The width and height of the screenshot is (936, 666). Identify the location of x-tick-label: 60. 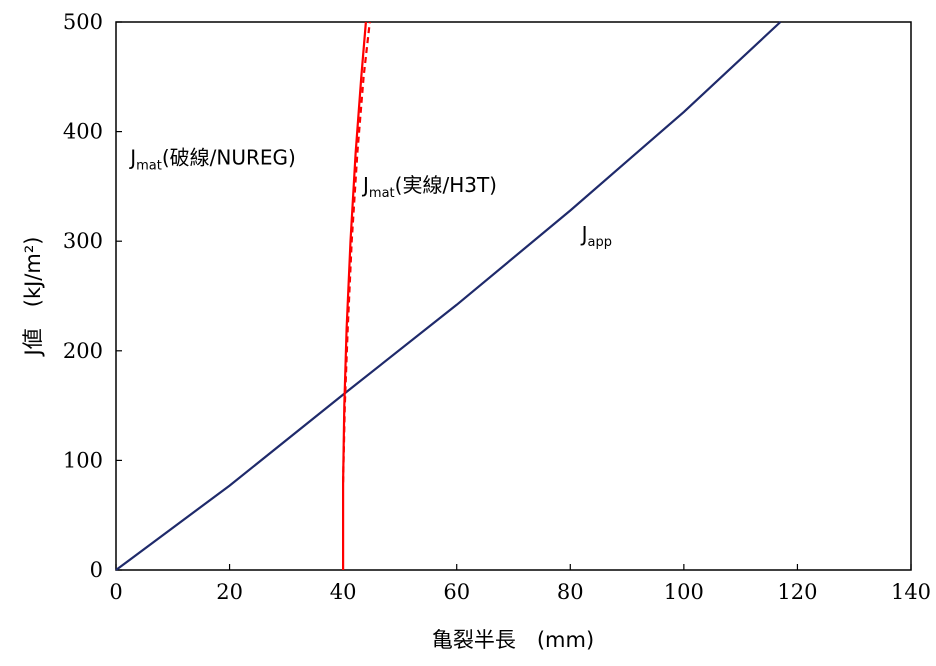
(456, 592).